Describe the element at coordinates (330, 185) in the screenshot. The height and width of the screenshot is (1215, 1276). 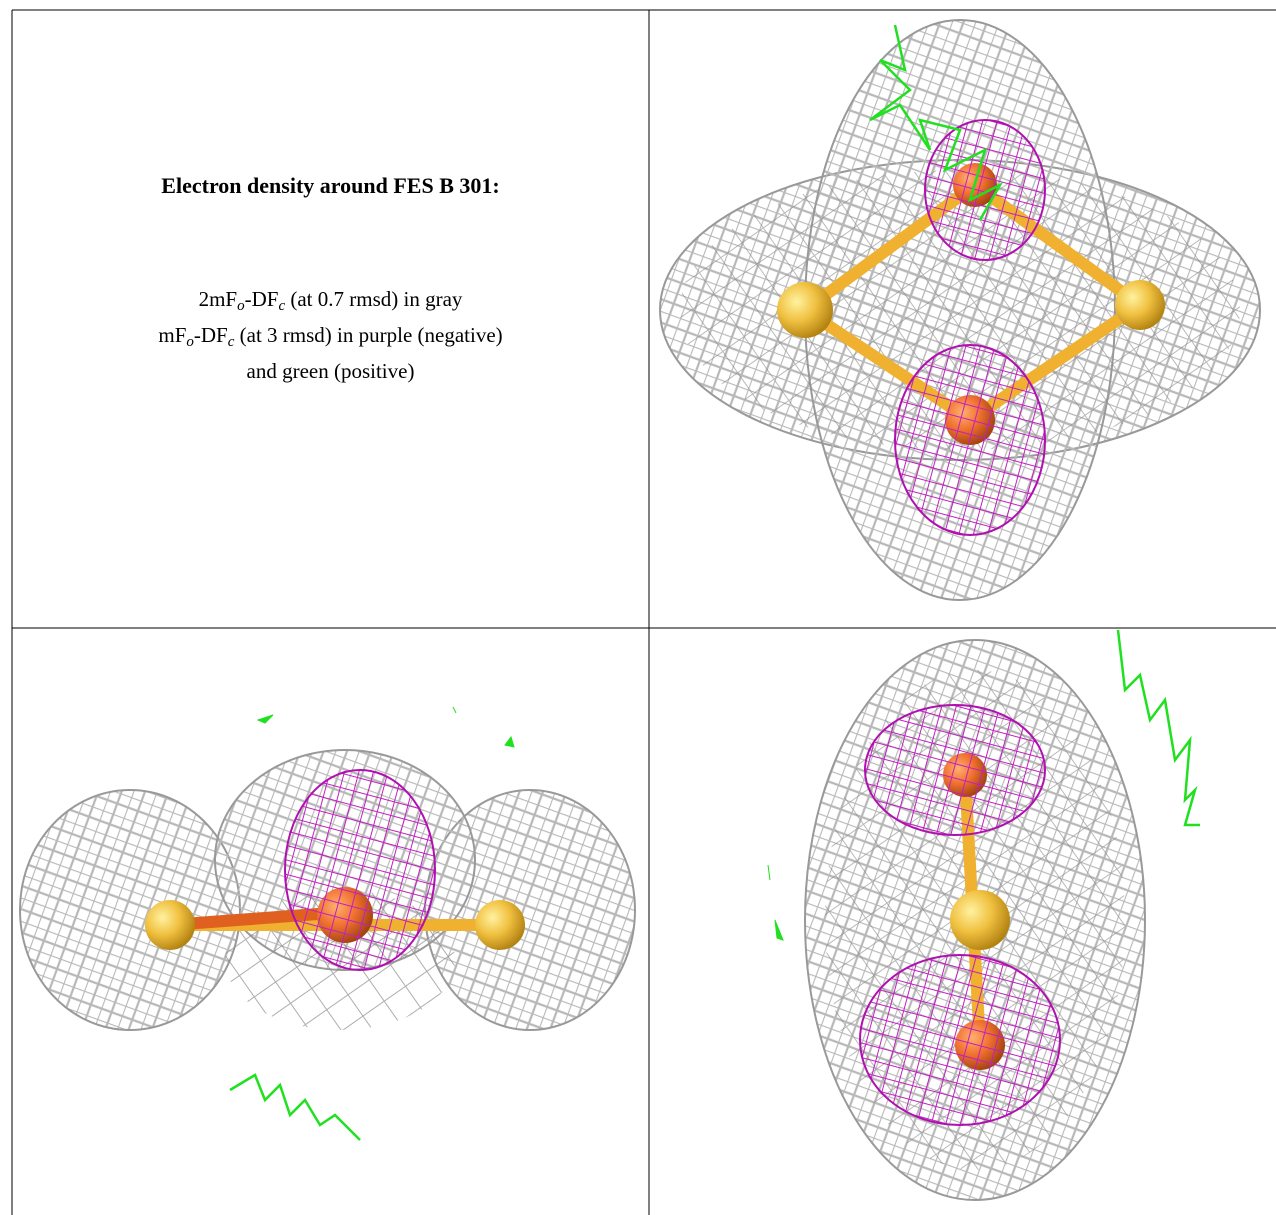
I see `caption-title: Electron density around FES B 301:` at that location.